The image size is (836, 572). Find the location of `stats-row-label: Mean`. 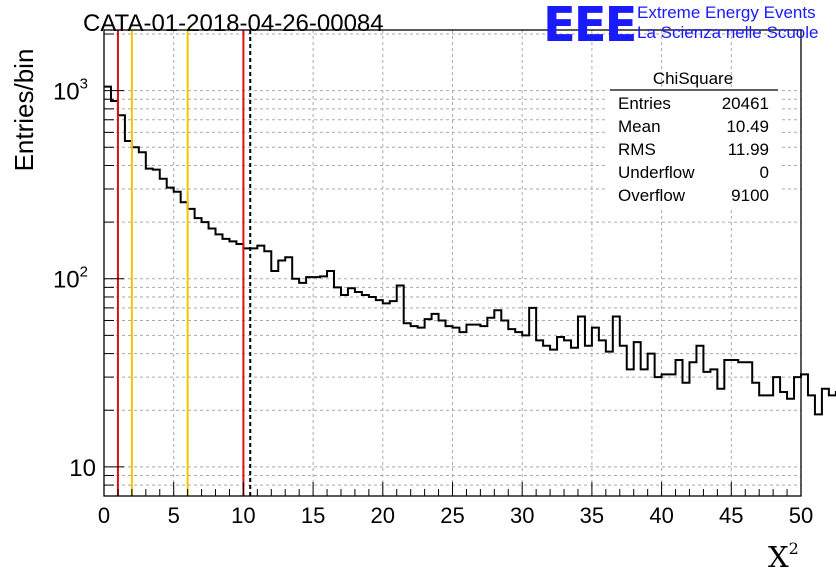

stats-row-label: Mean is located at coordinates (639, 126).